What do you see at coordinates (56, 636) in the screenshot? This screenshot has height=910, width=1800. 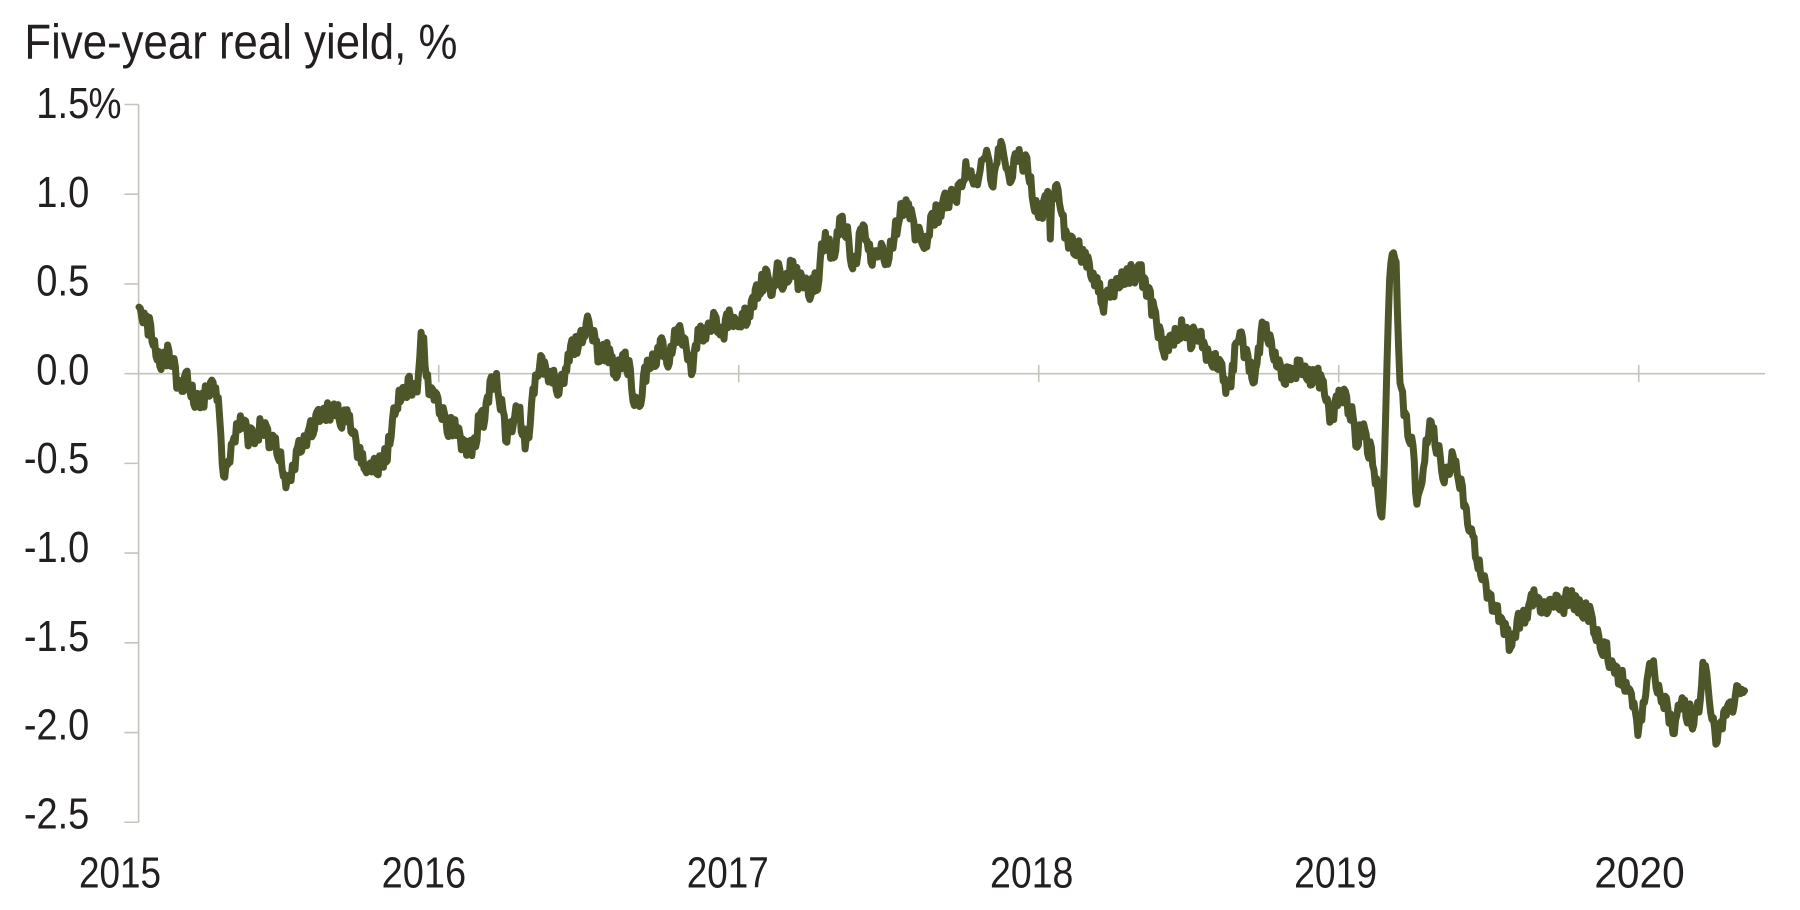 I see `svg-text: -1.5` at bounding box center [56, 636].